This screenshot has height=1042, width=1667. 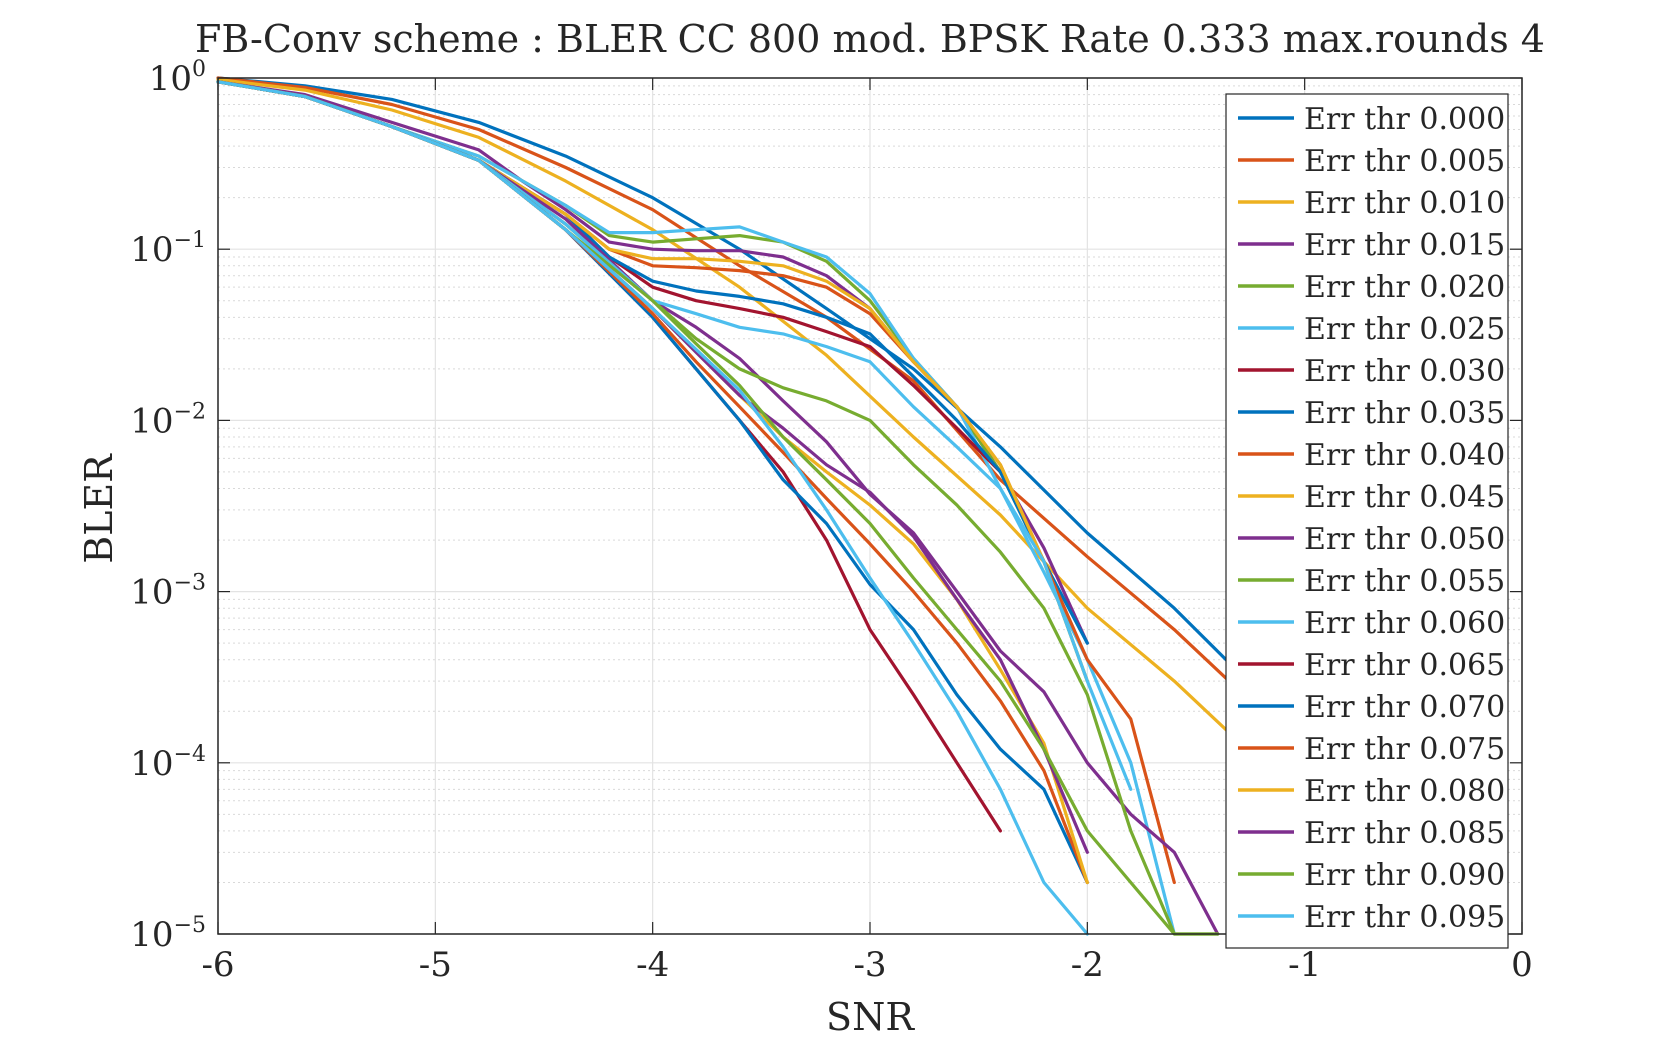 What do you see at coordinates (1404, 749) in the screenshot?
I see `legend-label: Err thr 0.075` at bounding box center [1404, 749].